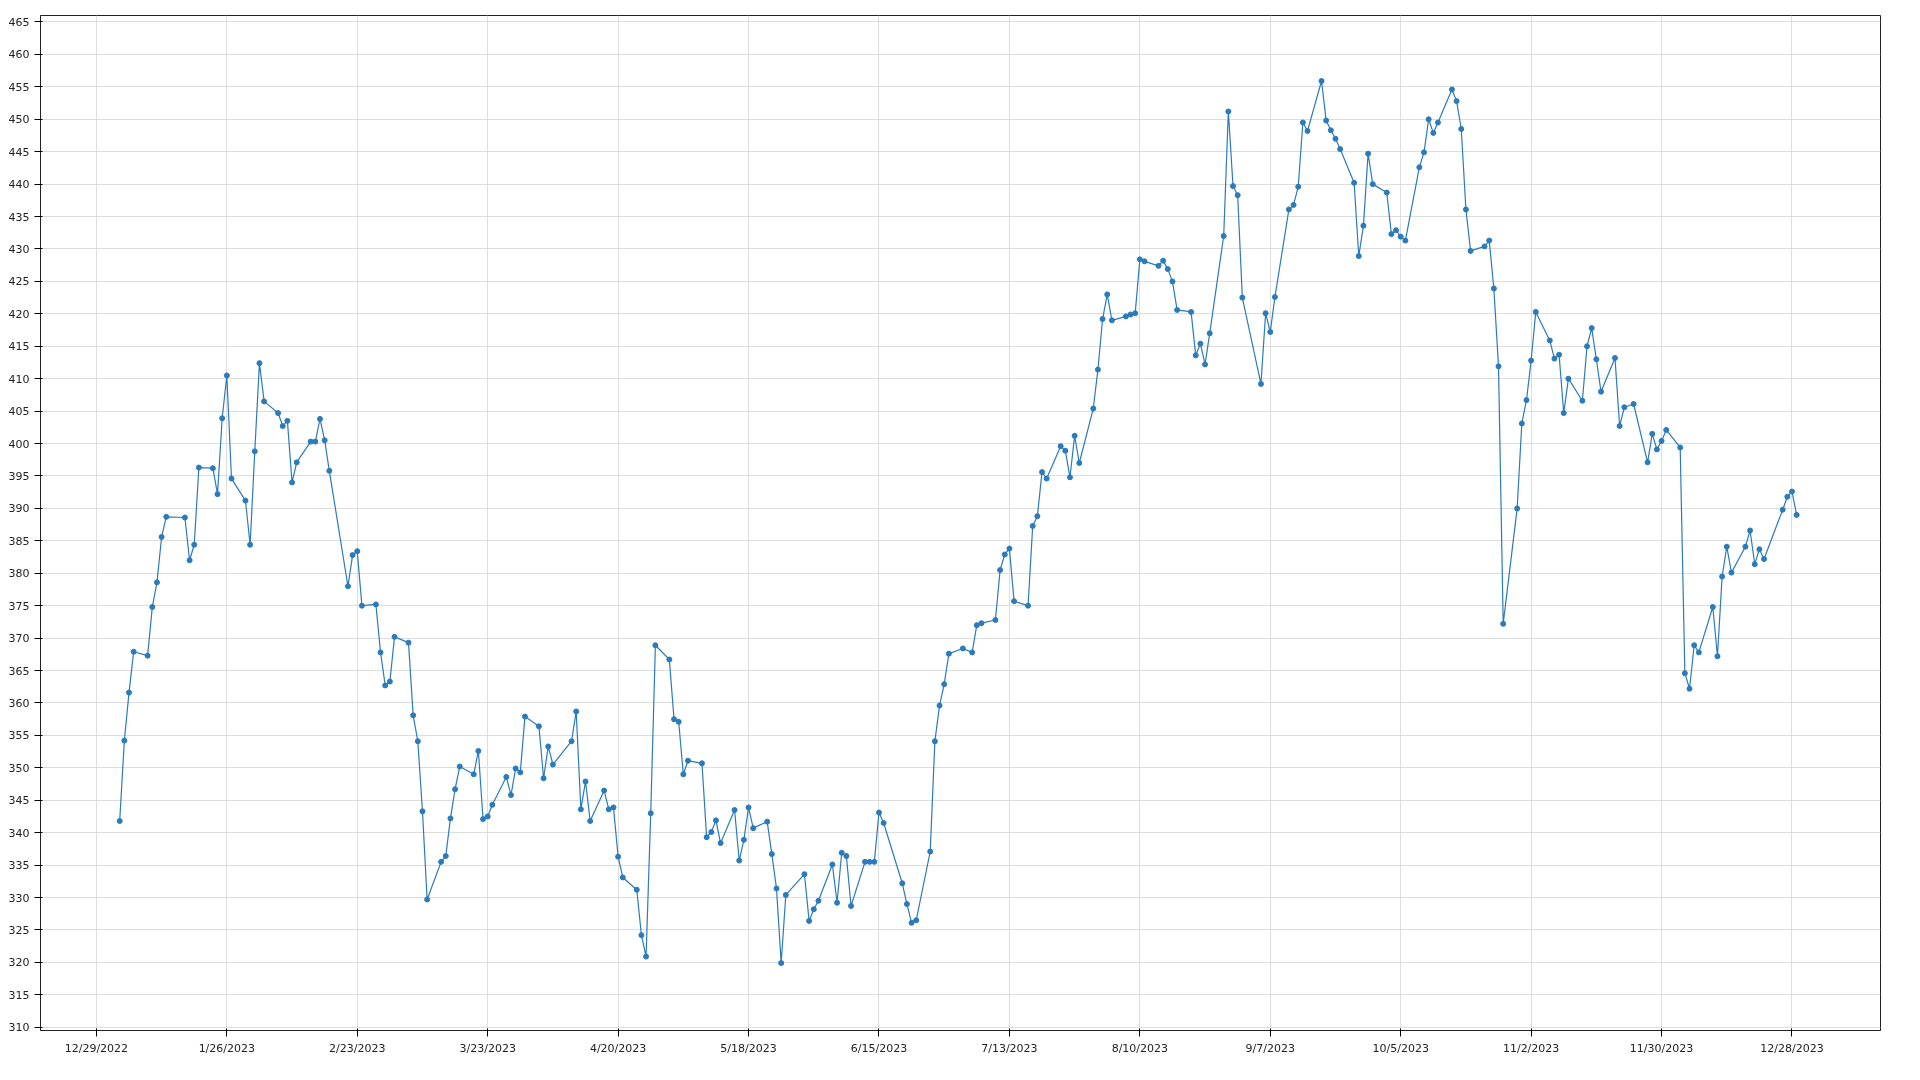  Describe the element at coordinates (19, 476) in the screenshot. I see `y-tick-label: 395` at that location.